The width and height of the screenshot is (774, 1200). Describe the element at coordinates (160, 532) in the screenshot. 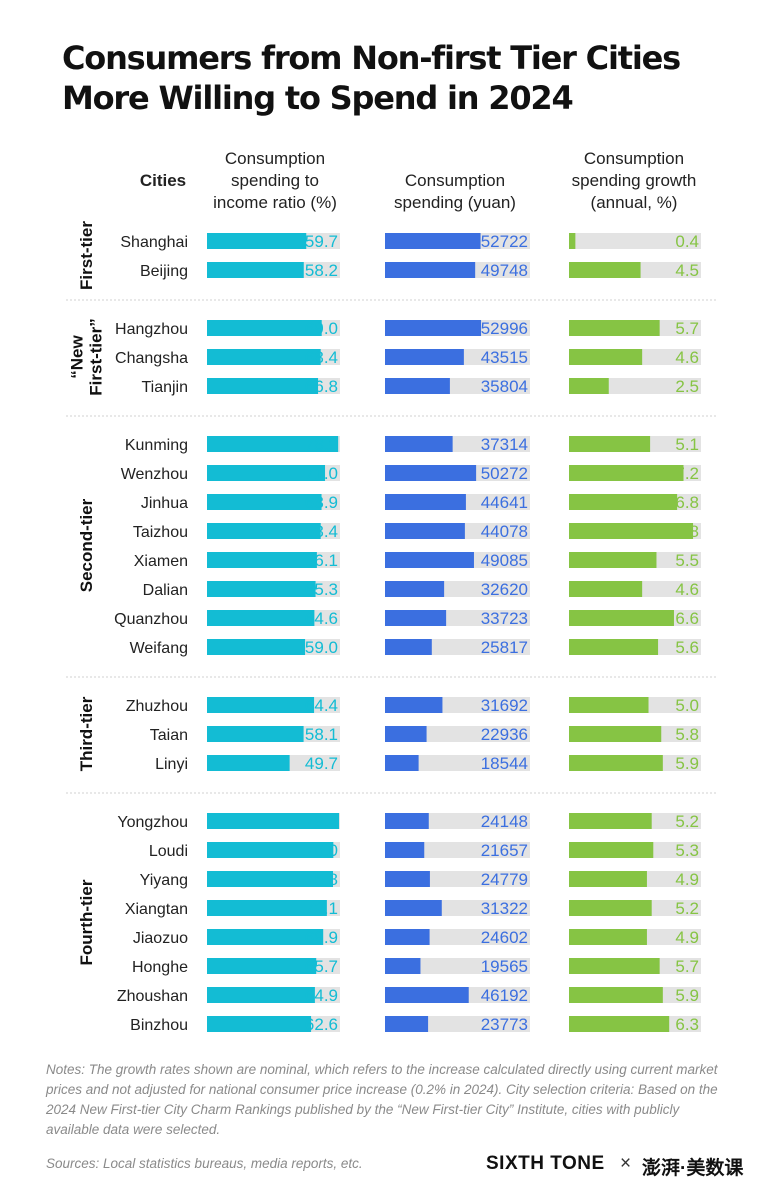

I see `city-label: Taizhou` at that location.